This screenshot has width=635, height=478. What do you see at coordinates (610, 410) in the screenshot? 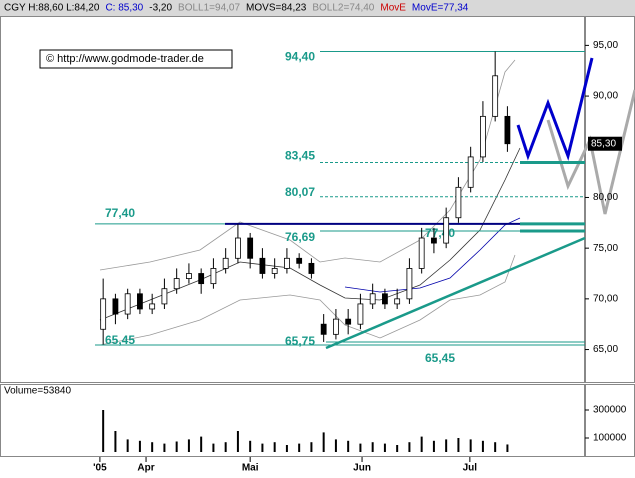
I see `volume-tick-label: 300000` at bounding box center [610, 410].